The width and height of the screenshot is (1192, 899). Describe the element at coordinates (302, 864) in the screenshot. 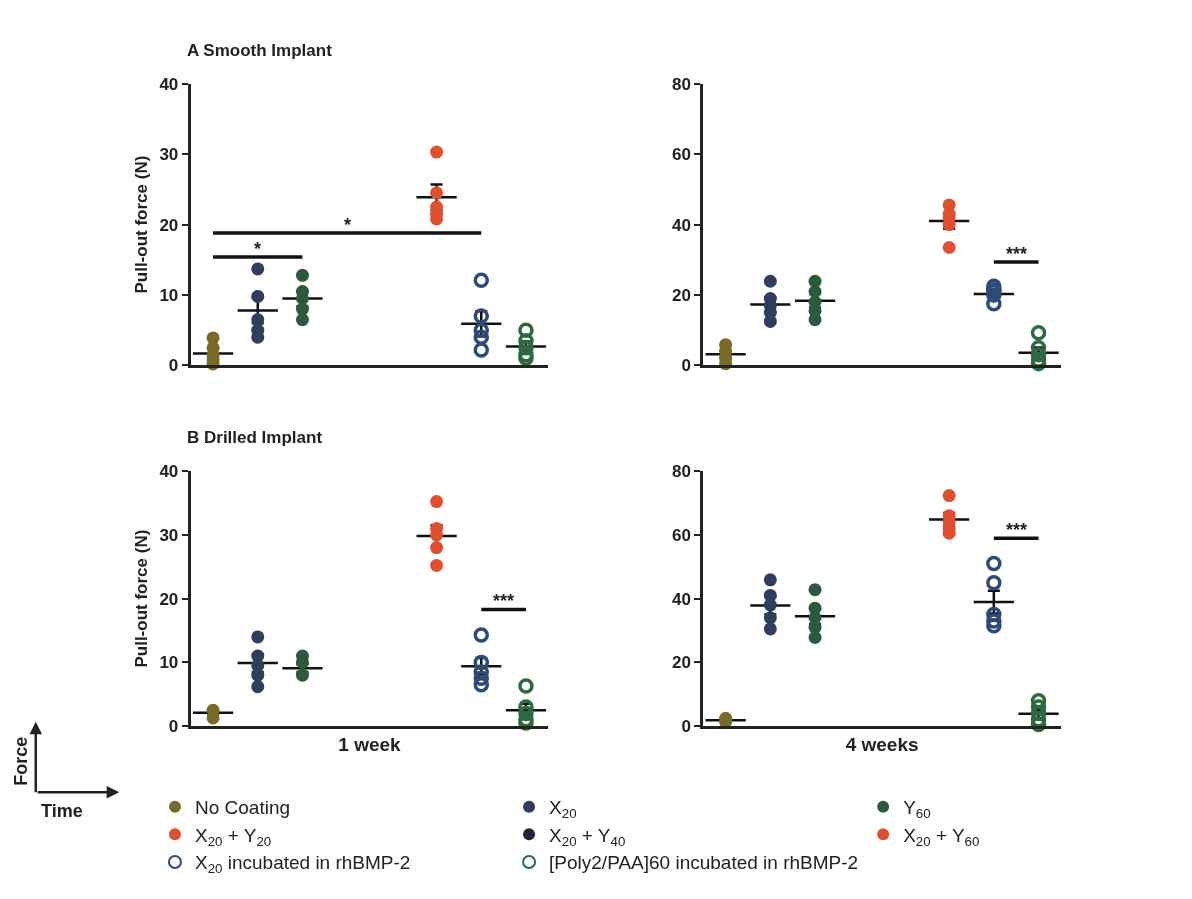

I see `legend-label: X$_{20}$ incubated in rhBMP-2` at that location.